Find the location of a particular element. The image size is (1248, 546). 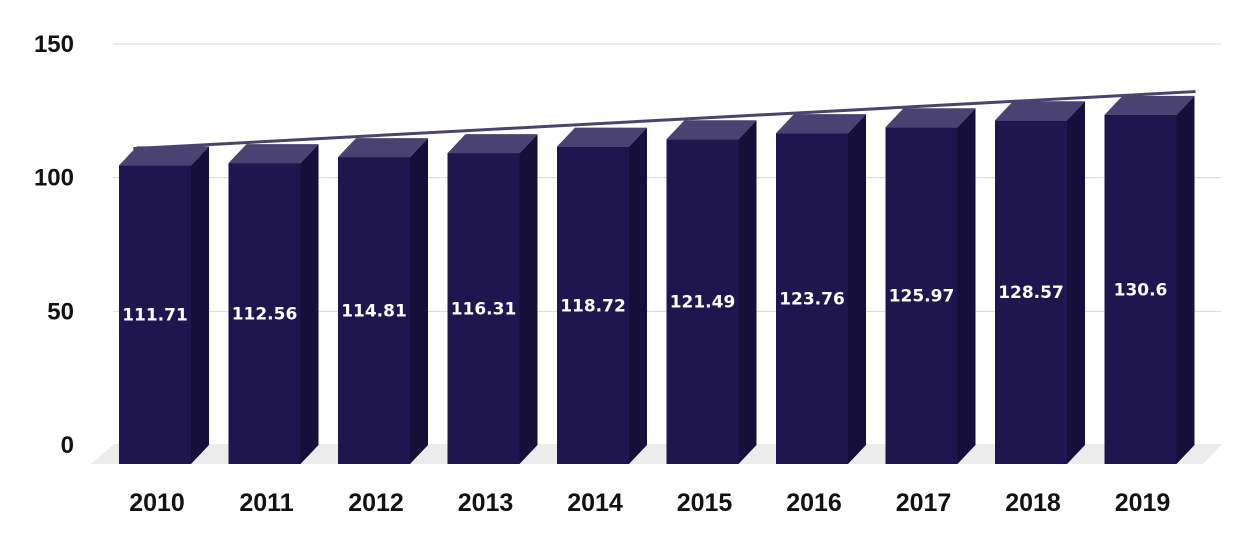

data-label: 130.6 is located at coordinates (1141, 290).